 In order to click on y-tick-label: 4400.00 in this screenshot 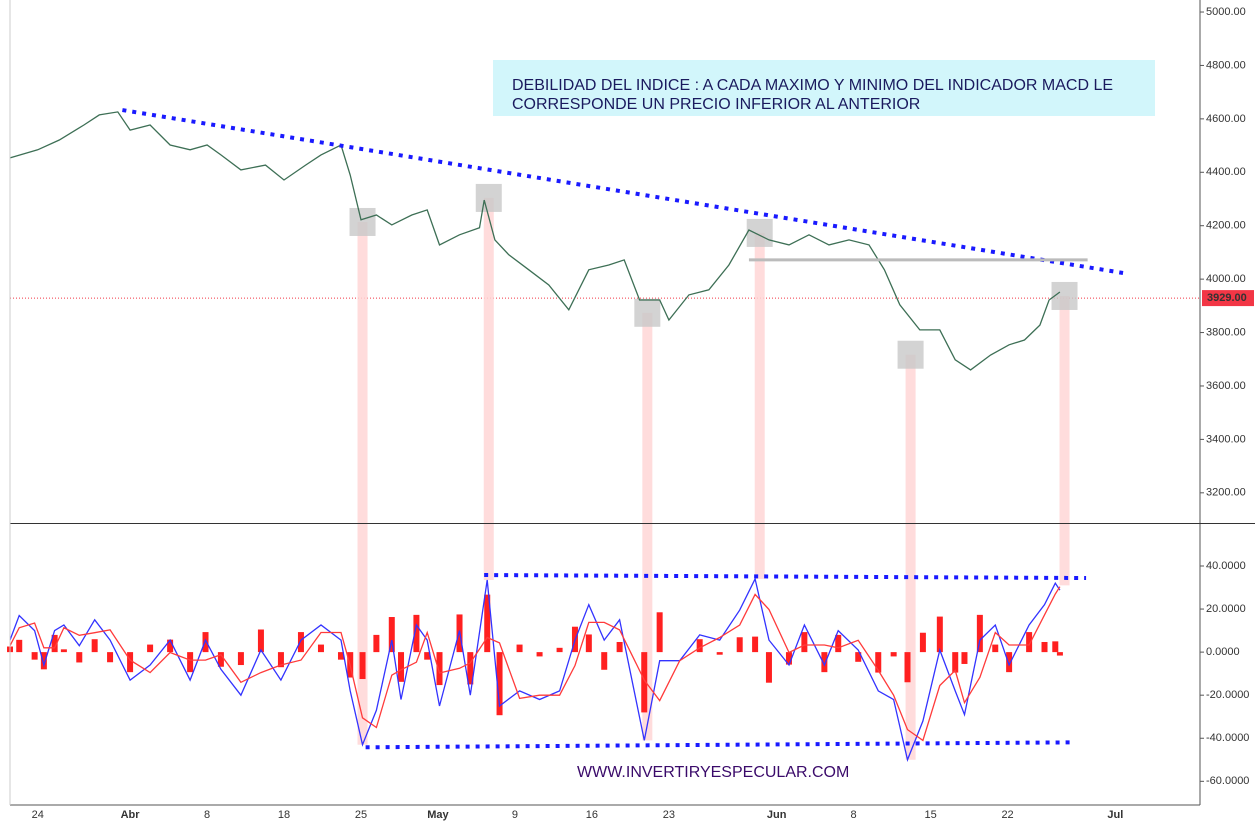, I will do `click(1226, 172)`.